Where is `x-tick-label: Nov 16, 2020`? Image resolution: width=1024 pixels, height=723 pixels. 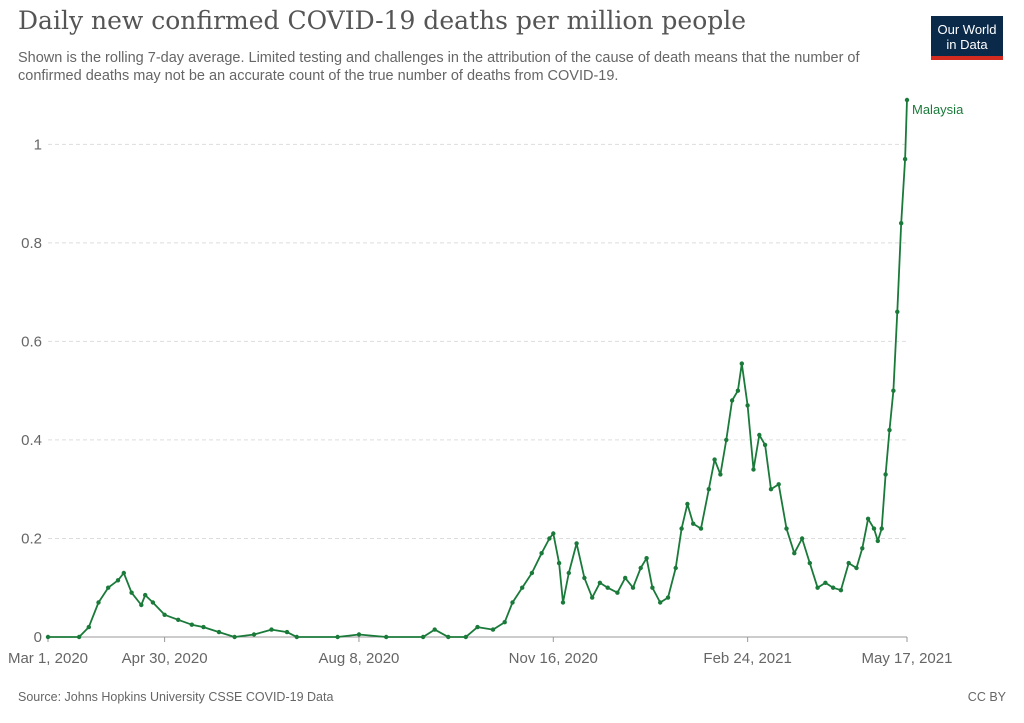 x-tick-label: Nov 16, 2020 is located at coordinates (553, 658).